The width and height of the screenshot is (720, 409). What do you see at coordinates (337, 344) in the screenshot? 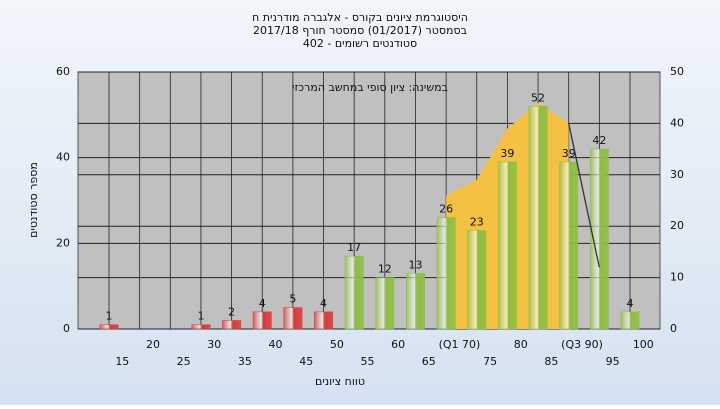
I see `x-tick-label: 50` at bounding box center [337, 344].